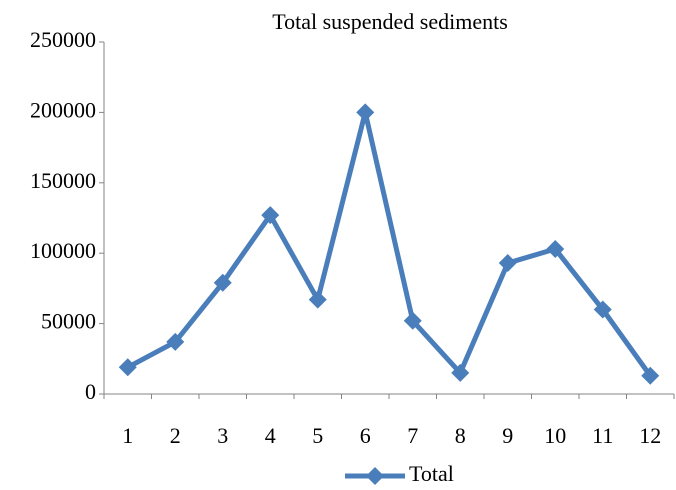 Image resolution: width=676 pixels, height=490 pixels. I want to click on x-tick-label: 5, so click(317, 435).